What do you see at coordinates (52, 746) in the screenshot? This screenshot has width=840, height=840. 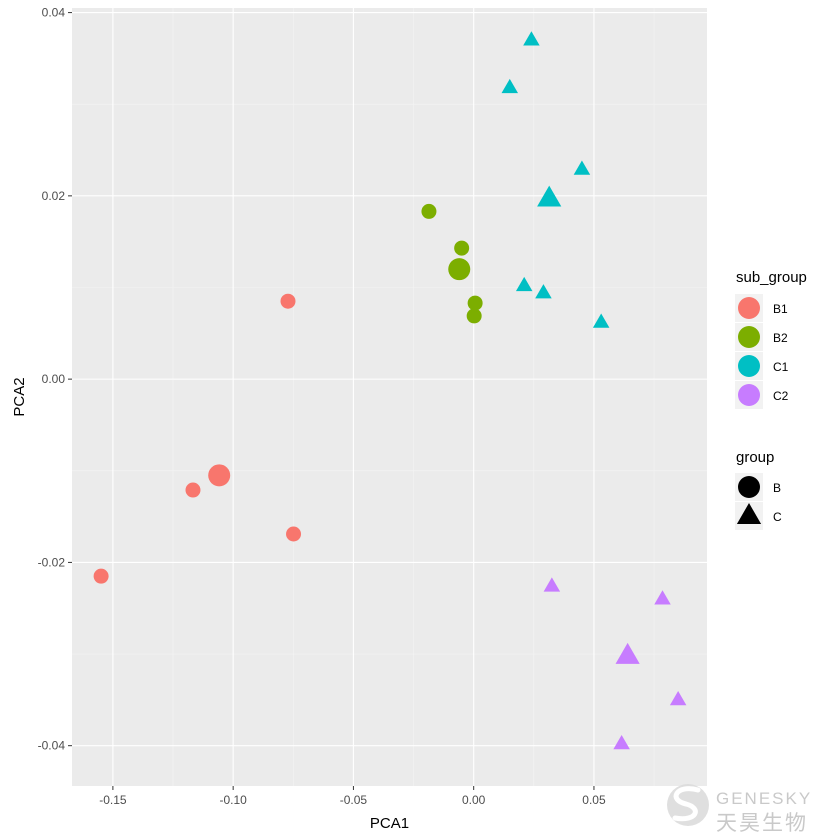 I see `y-tick-label: -0.04` at bounding box center [52, 746].